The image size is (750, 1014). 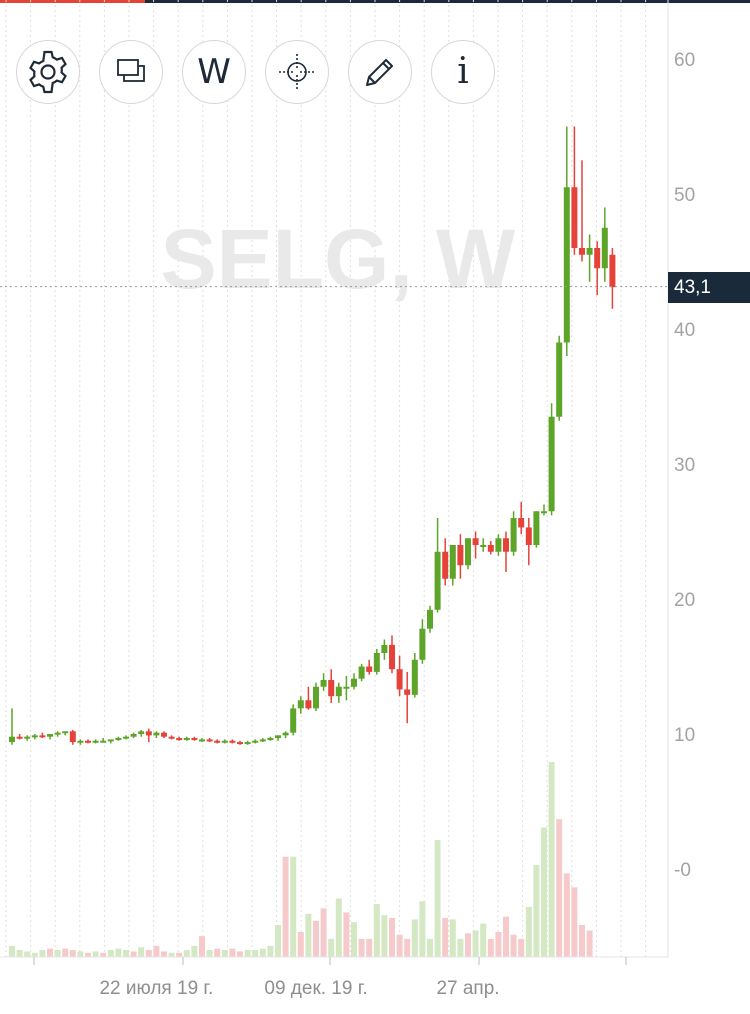 I want to click on volume-bars, so click(x=301, y=859).